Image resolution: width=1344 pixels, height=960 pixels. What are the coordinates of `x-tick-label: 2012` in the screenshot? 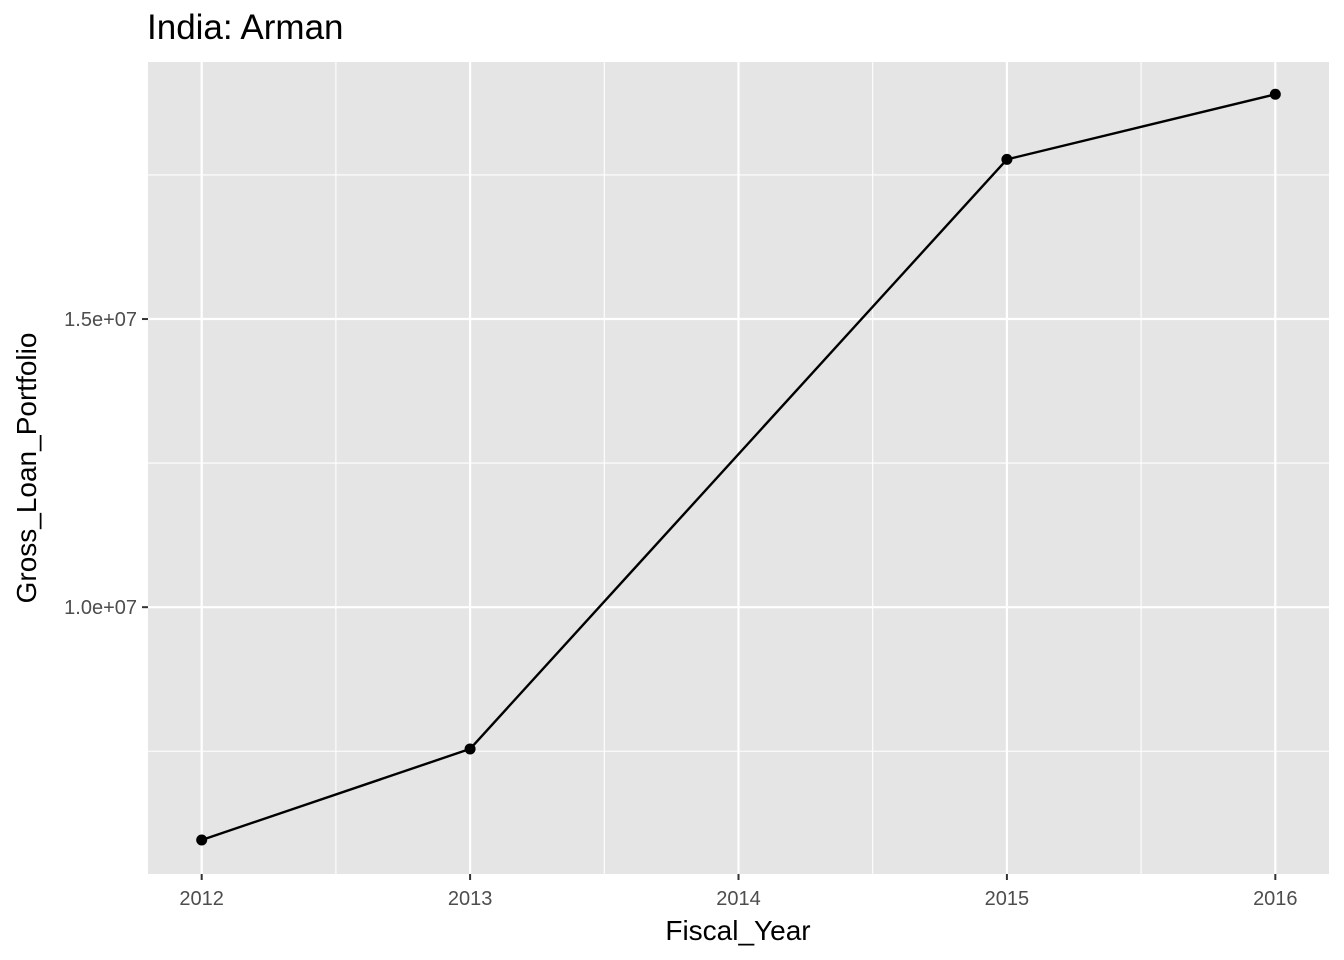 It's located at (201, 899).